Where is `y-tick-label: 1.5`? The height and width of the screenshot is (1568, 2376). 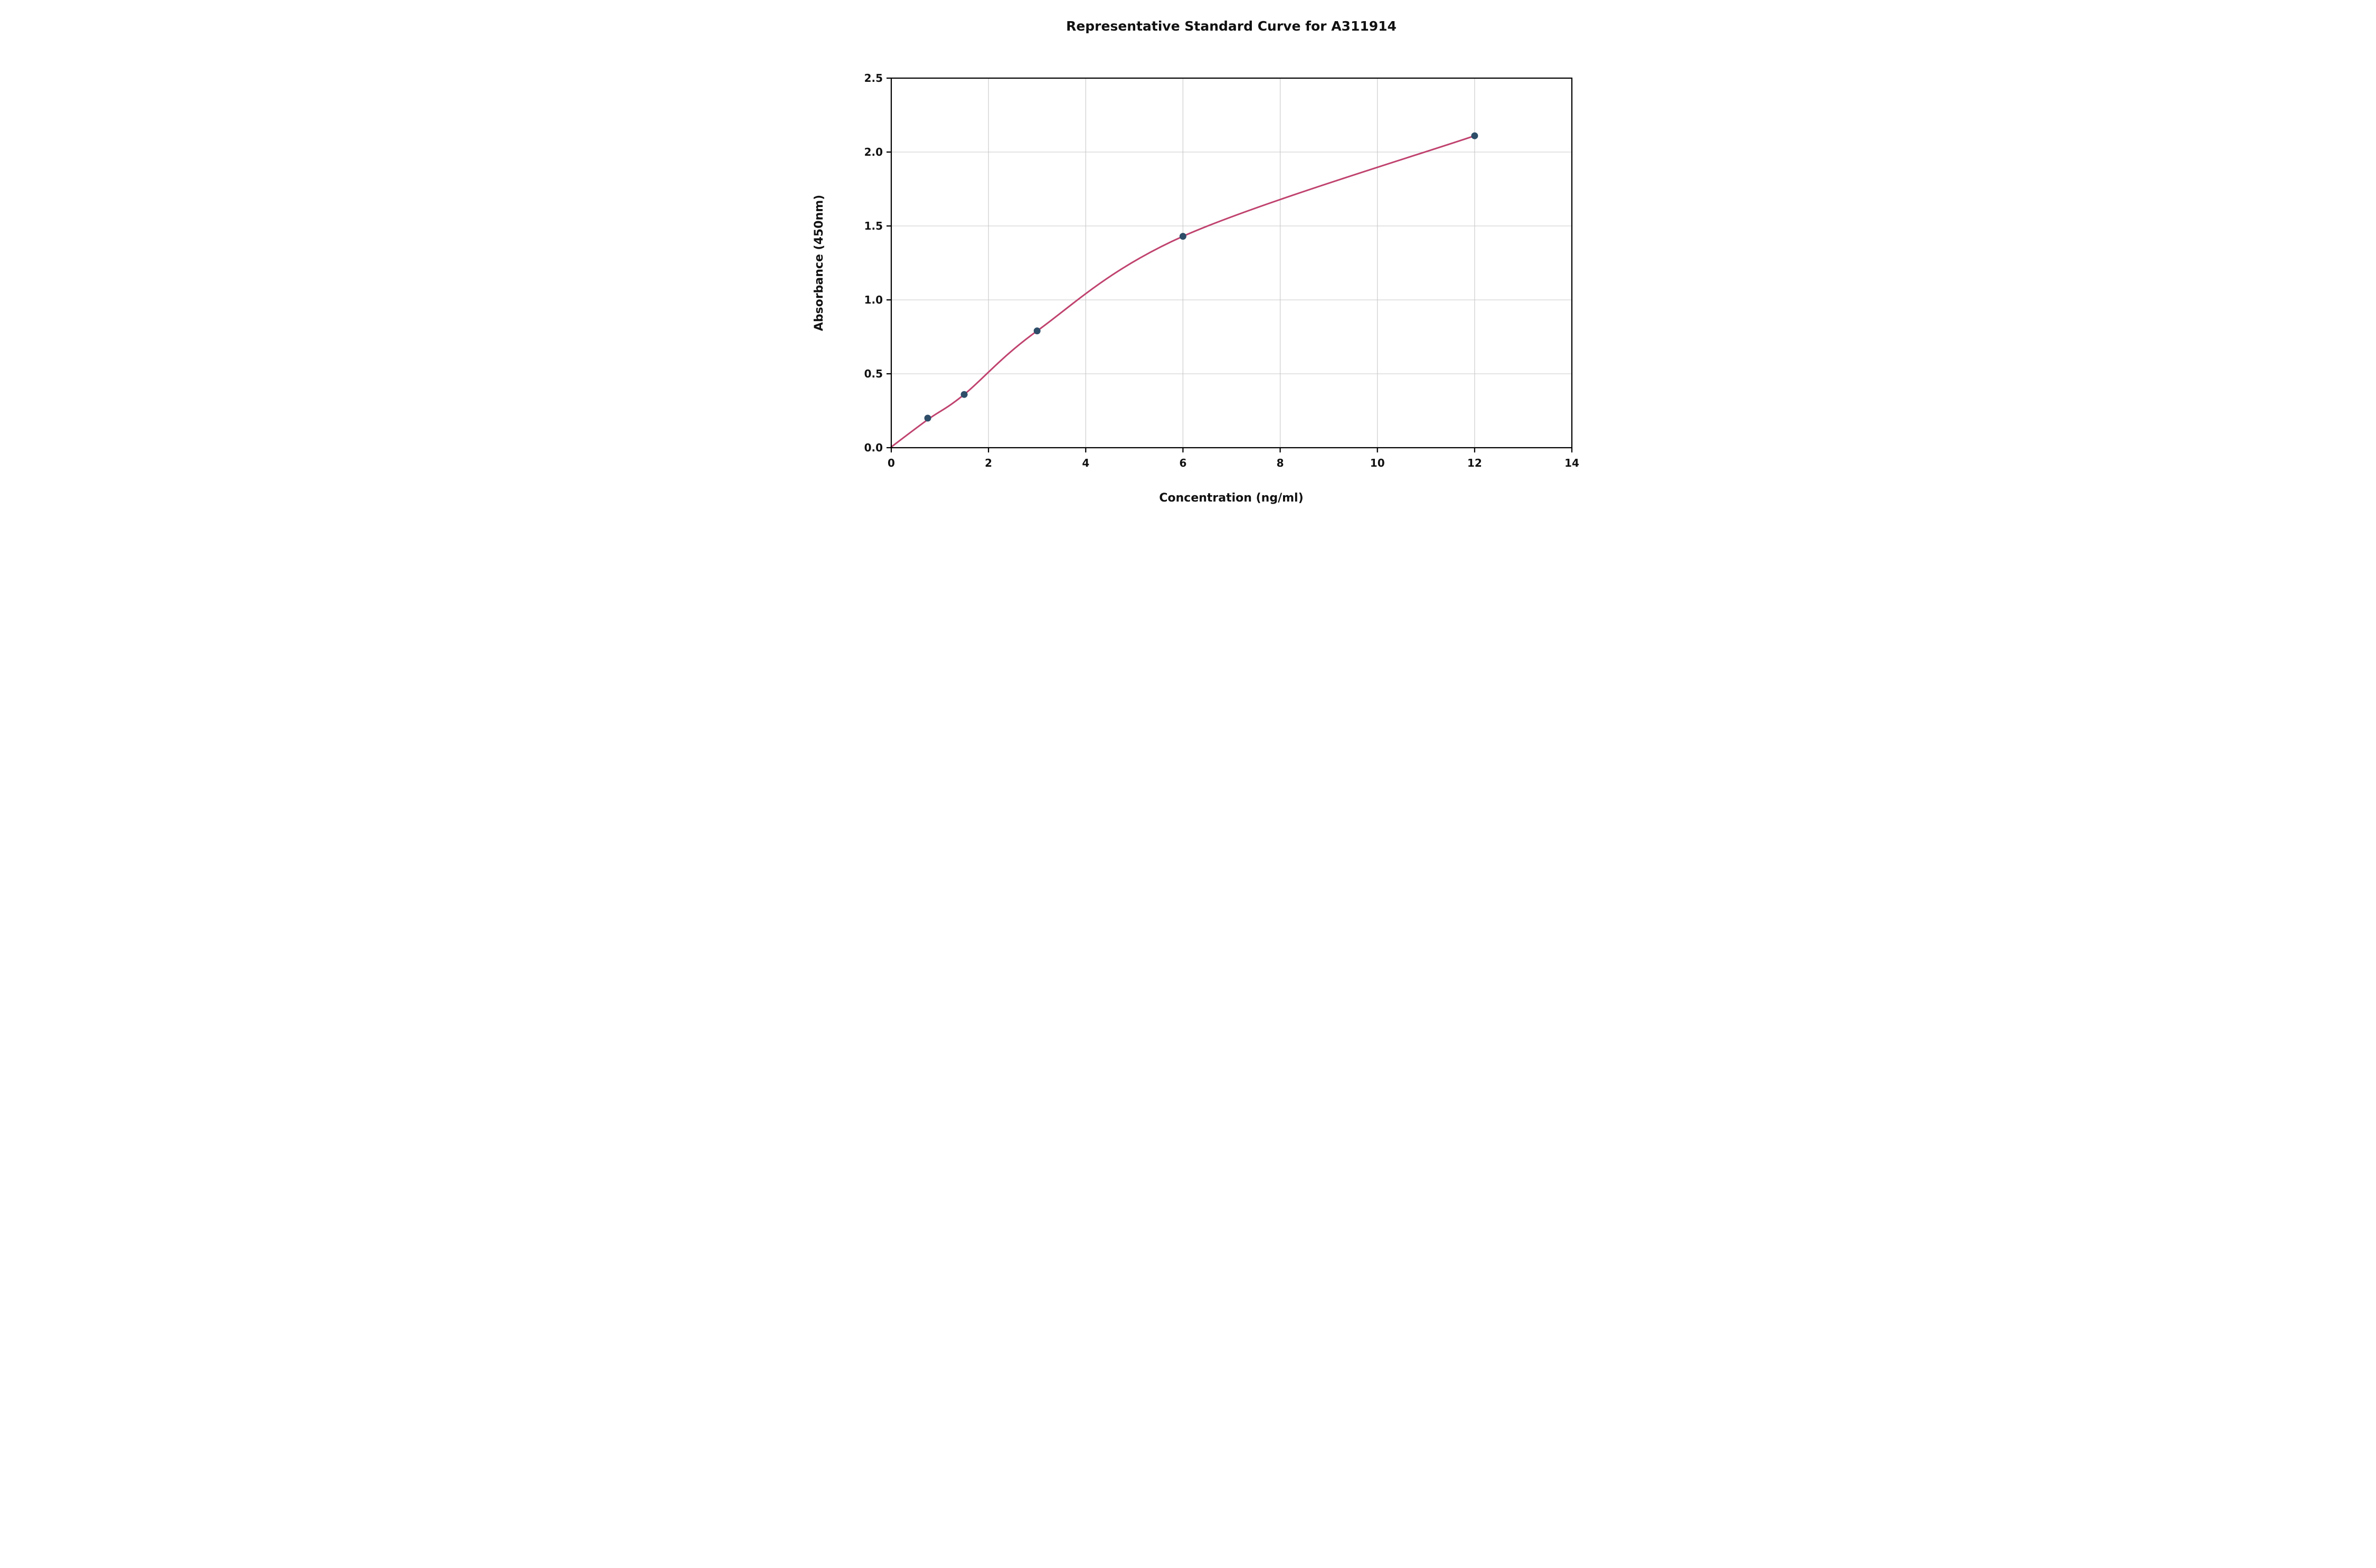 y-tick-label: 1.5 is located at coordinates (874, 226).